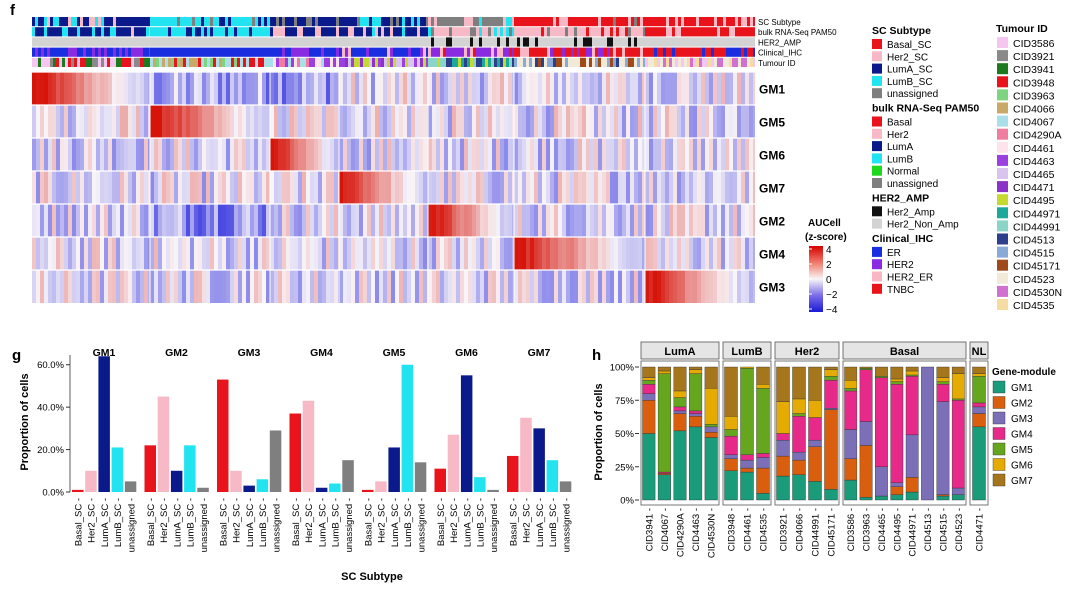 The height and width of the screenshot is (594, 1087). What do you see at coordinates (382, 520) in the screenshot?
I see `g-category-label: Her2_SC -` at bounding box center [382, 520].